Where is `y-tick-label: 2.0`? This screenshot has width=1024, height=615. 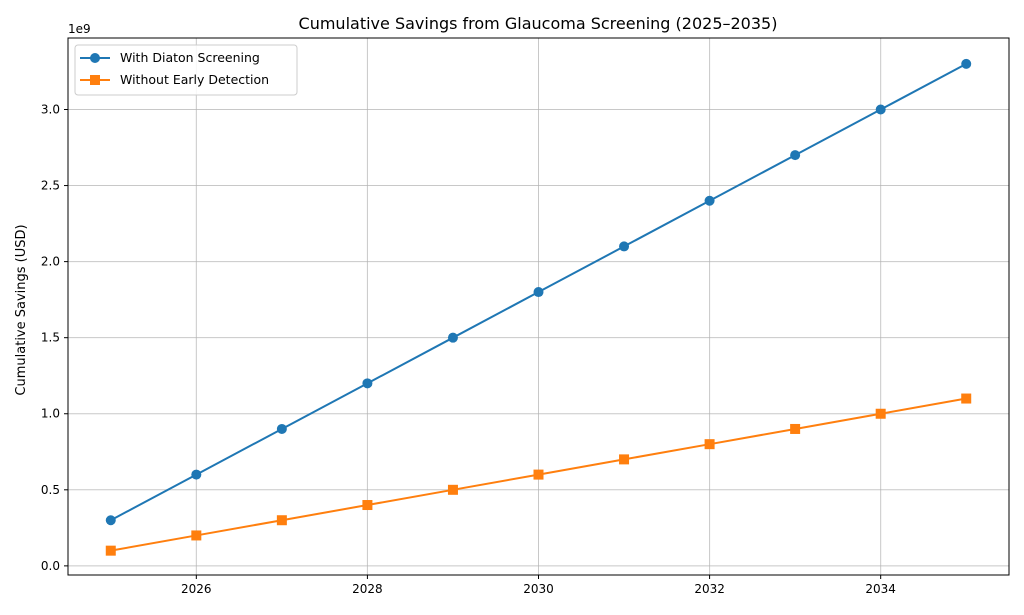 y-tick-label: 2.0 is located at coordinates (50, 262).